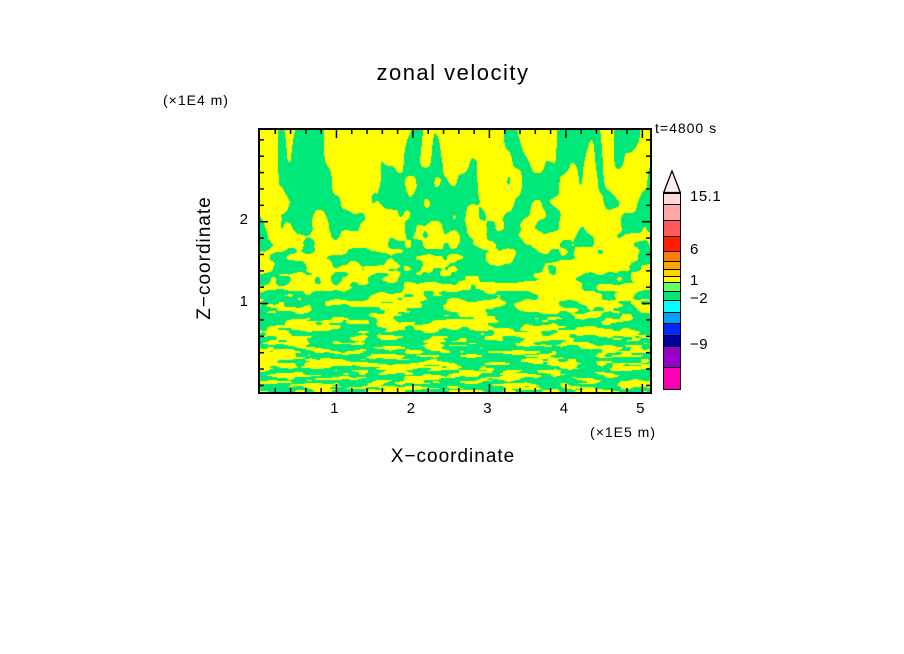  I want to click on z-axis-title: Z−coordinate, so click(204, 258).